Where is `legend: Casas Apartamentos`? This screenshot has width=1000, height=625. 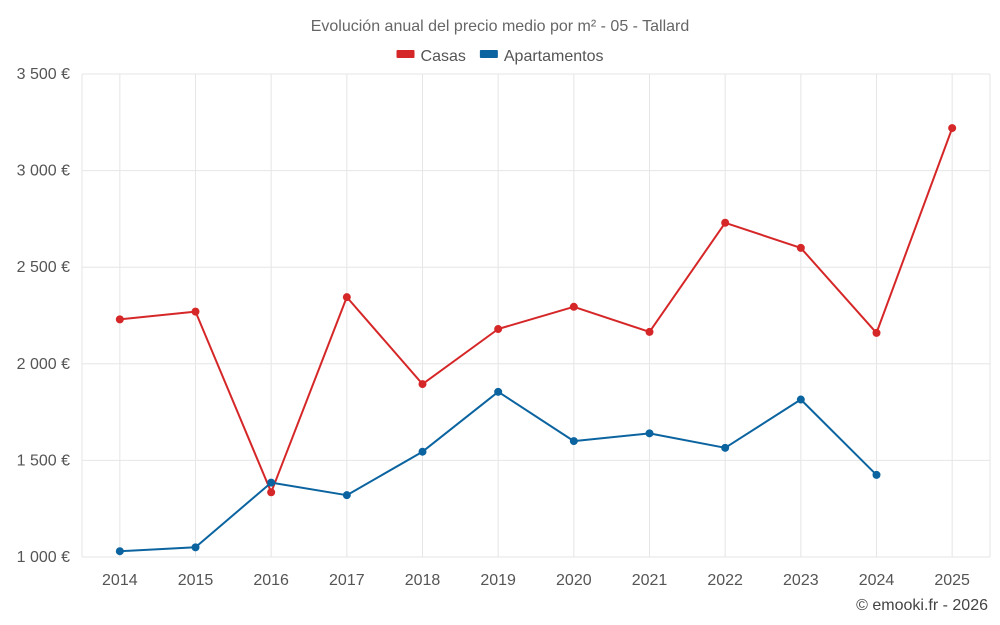 legend: Casas Apartamentos is located at coordinates (500, 56).